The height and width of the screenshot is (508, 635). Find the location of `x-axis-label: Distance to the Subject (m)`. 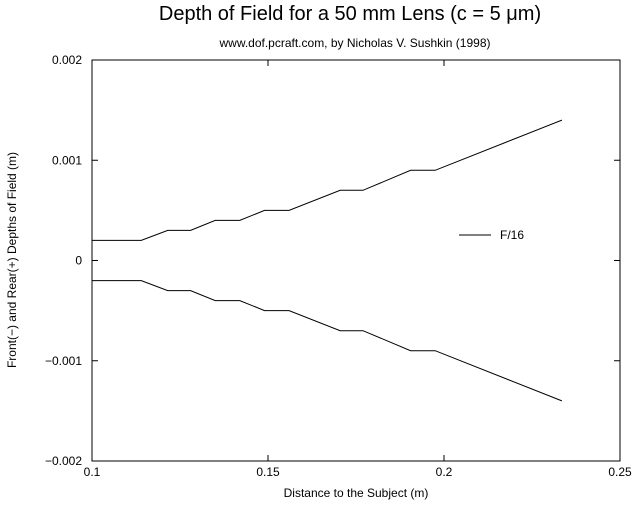

x-axis-label: Distance to the Subject (m) is located at coordinates (356, 493).